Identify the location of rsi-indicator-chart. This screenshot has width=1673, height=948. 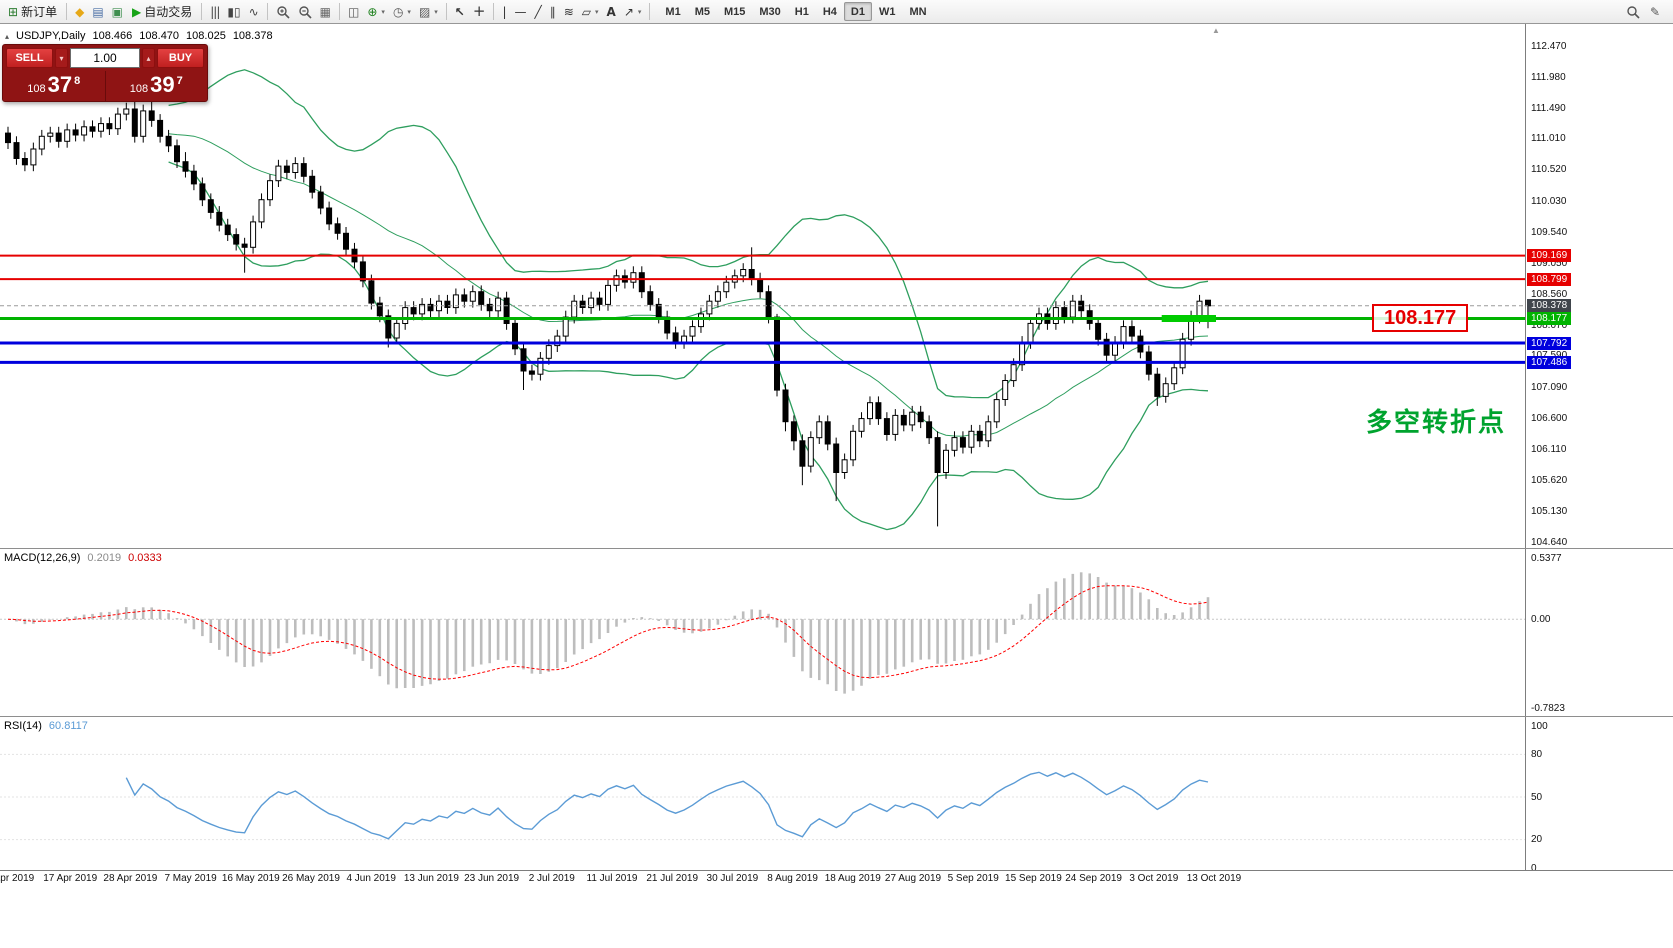
(762, 793).